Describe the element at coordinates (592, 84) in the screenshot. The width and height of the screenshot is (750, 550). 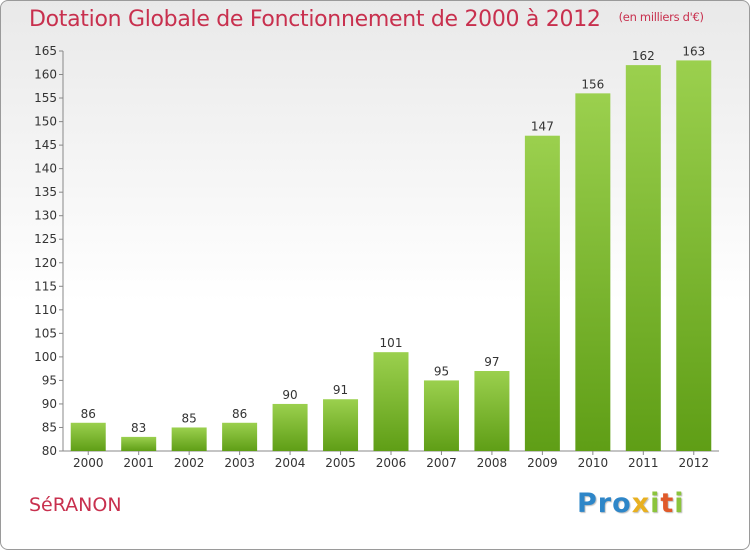
I see `data-label-2010: 156` at that location.